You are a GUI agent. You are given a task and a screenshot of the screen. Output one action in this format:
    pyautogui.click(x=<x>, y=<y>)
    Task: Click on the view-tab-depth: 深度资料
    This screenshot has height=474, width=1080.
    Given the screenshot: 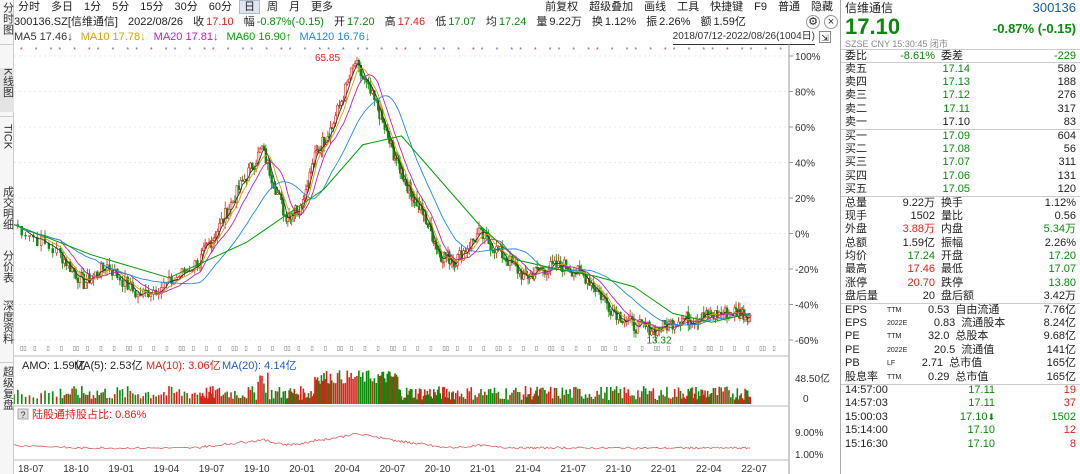 What is the action you would take?
    pyautogui.click(x=7, y=328)
    